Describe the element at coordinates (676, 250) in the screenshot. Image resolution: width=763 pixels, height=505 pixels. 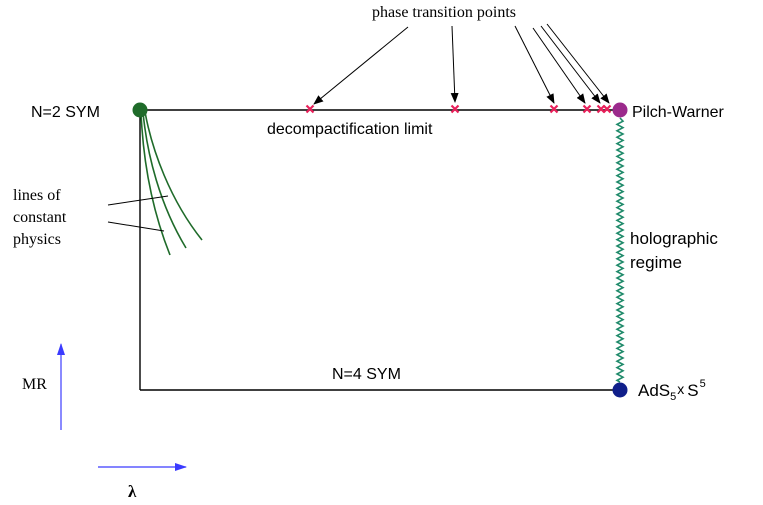
I see `holographic-regime-label: holographic regime` at that location.